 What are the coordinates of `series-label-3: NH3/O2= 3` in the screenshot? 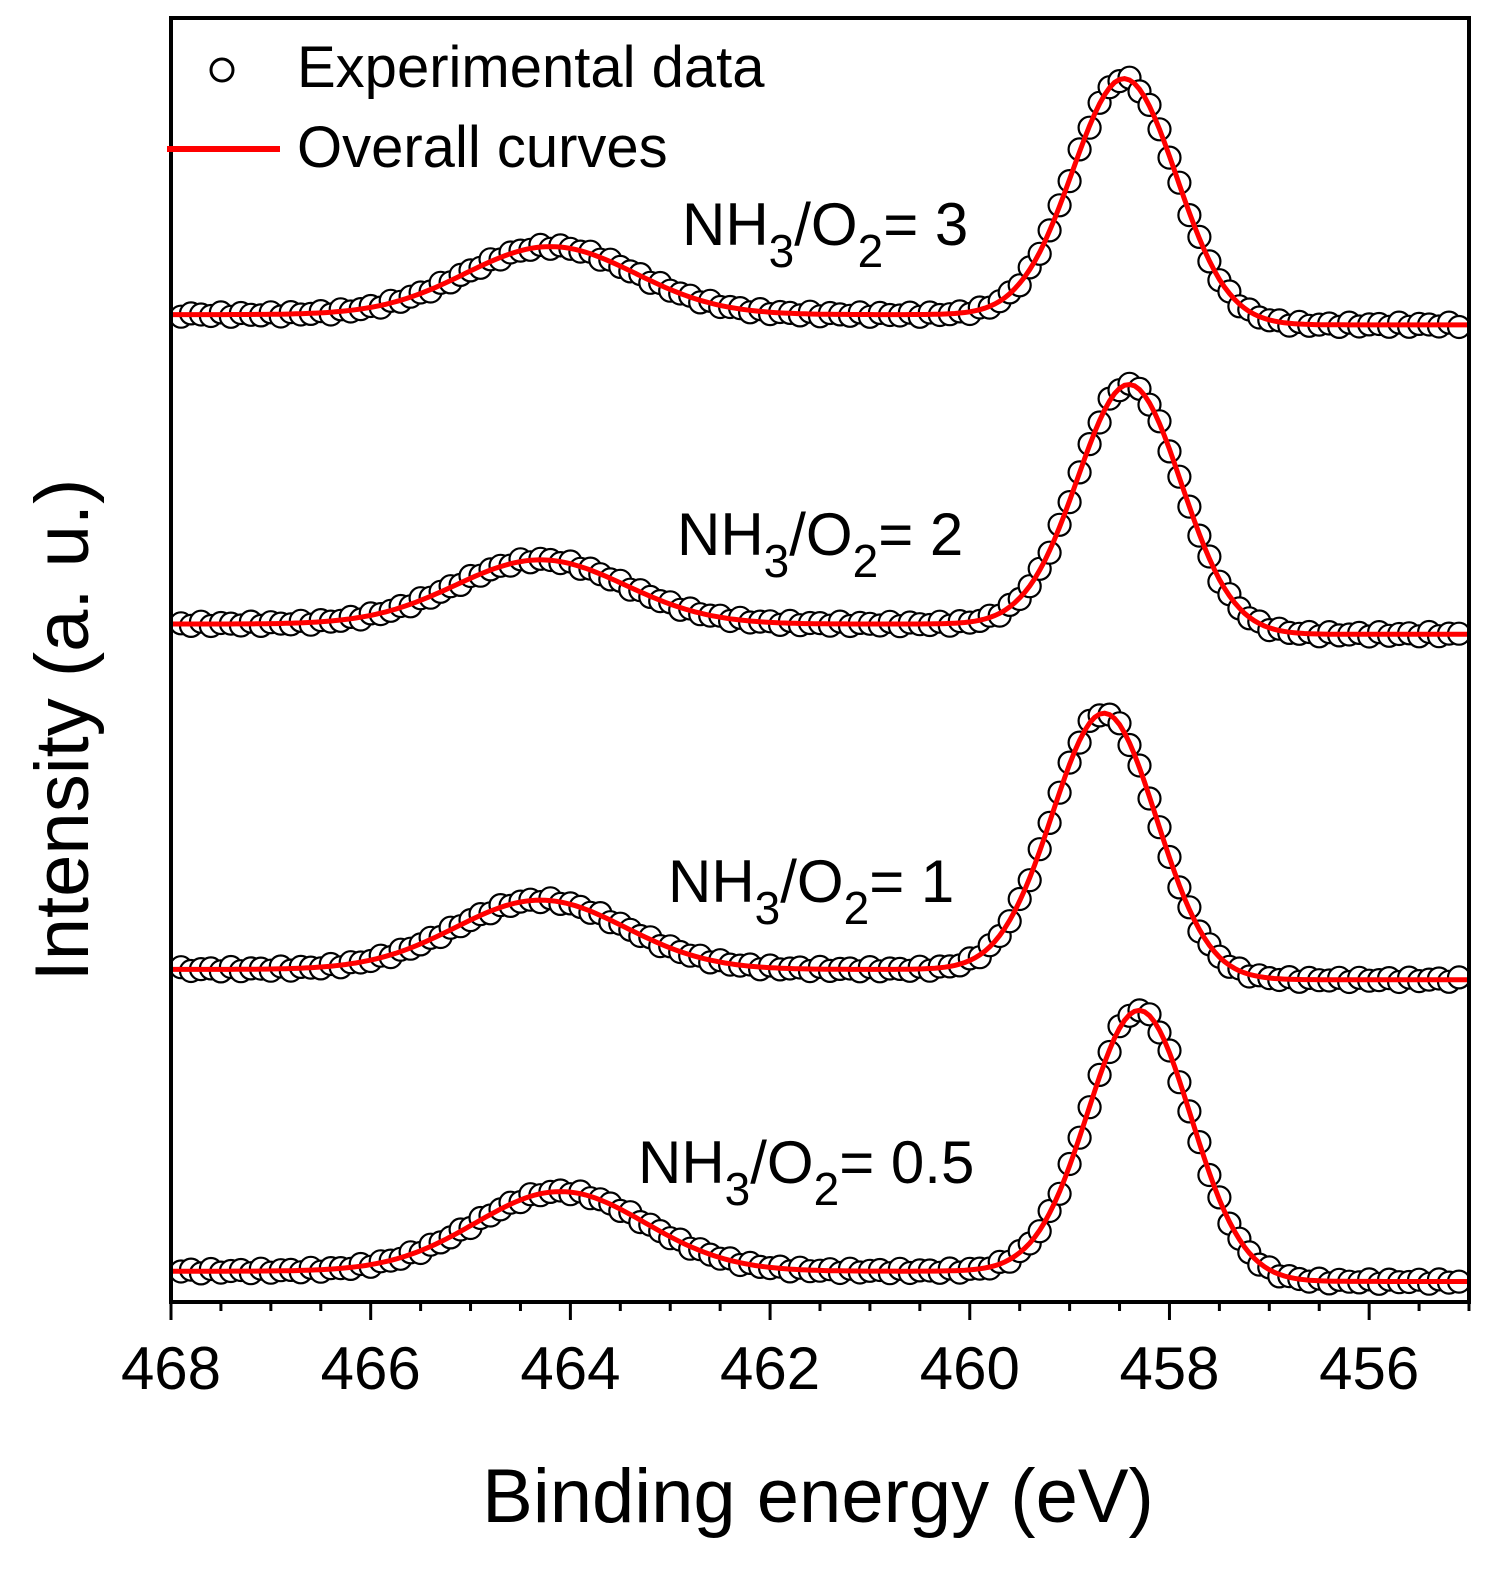 It's located at (825, 234).